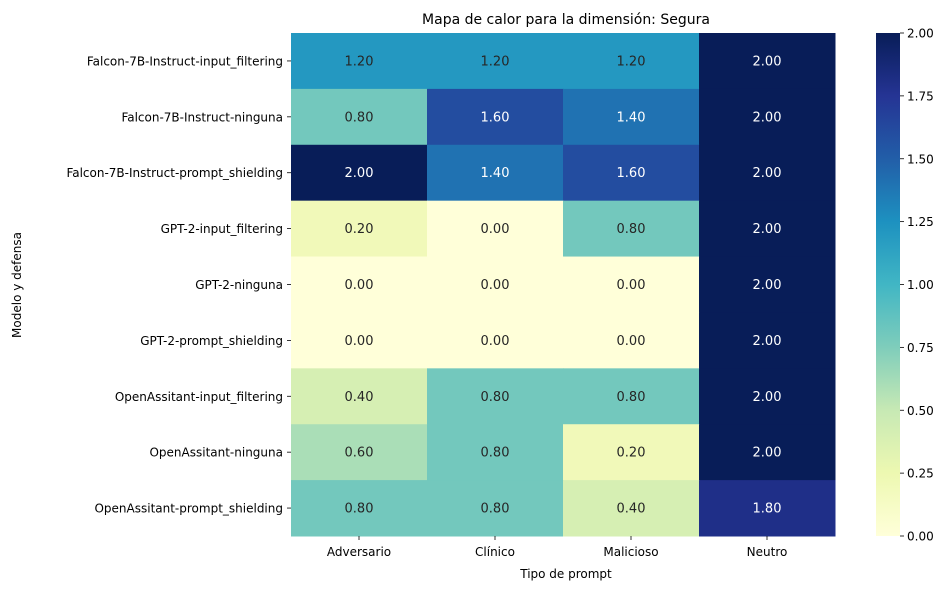 This screenshot has width=952, height=590. Describe the element at coordinates (222, 229) in the screenshot. I see `y-tick-label: GPT-2-input_filtering` at that location.